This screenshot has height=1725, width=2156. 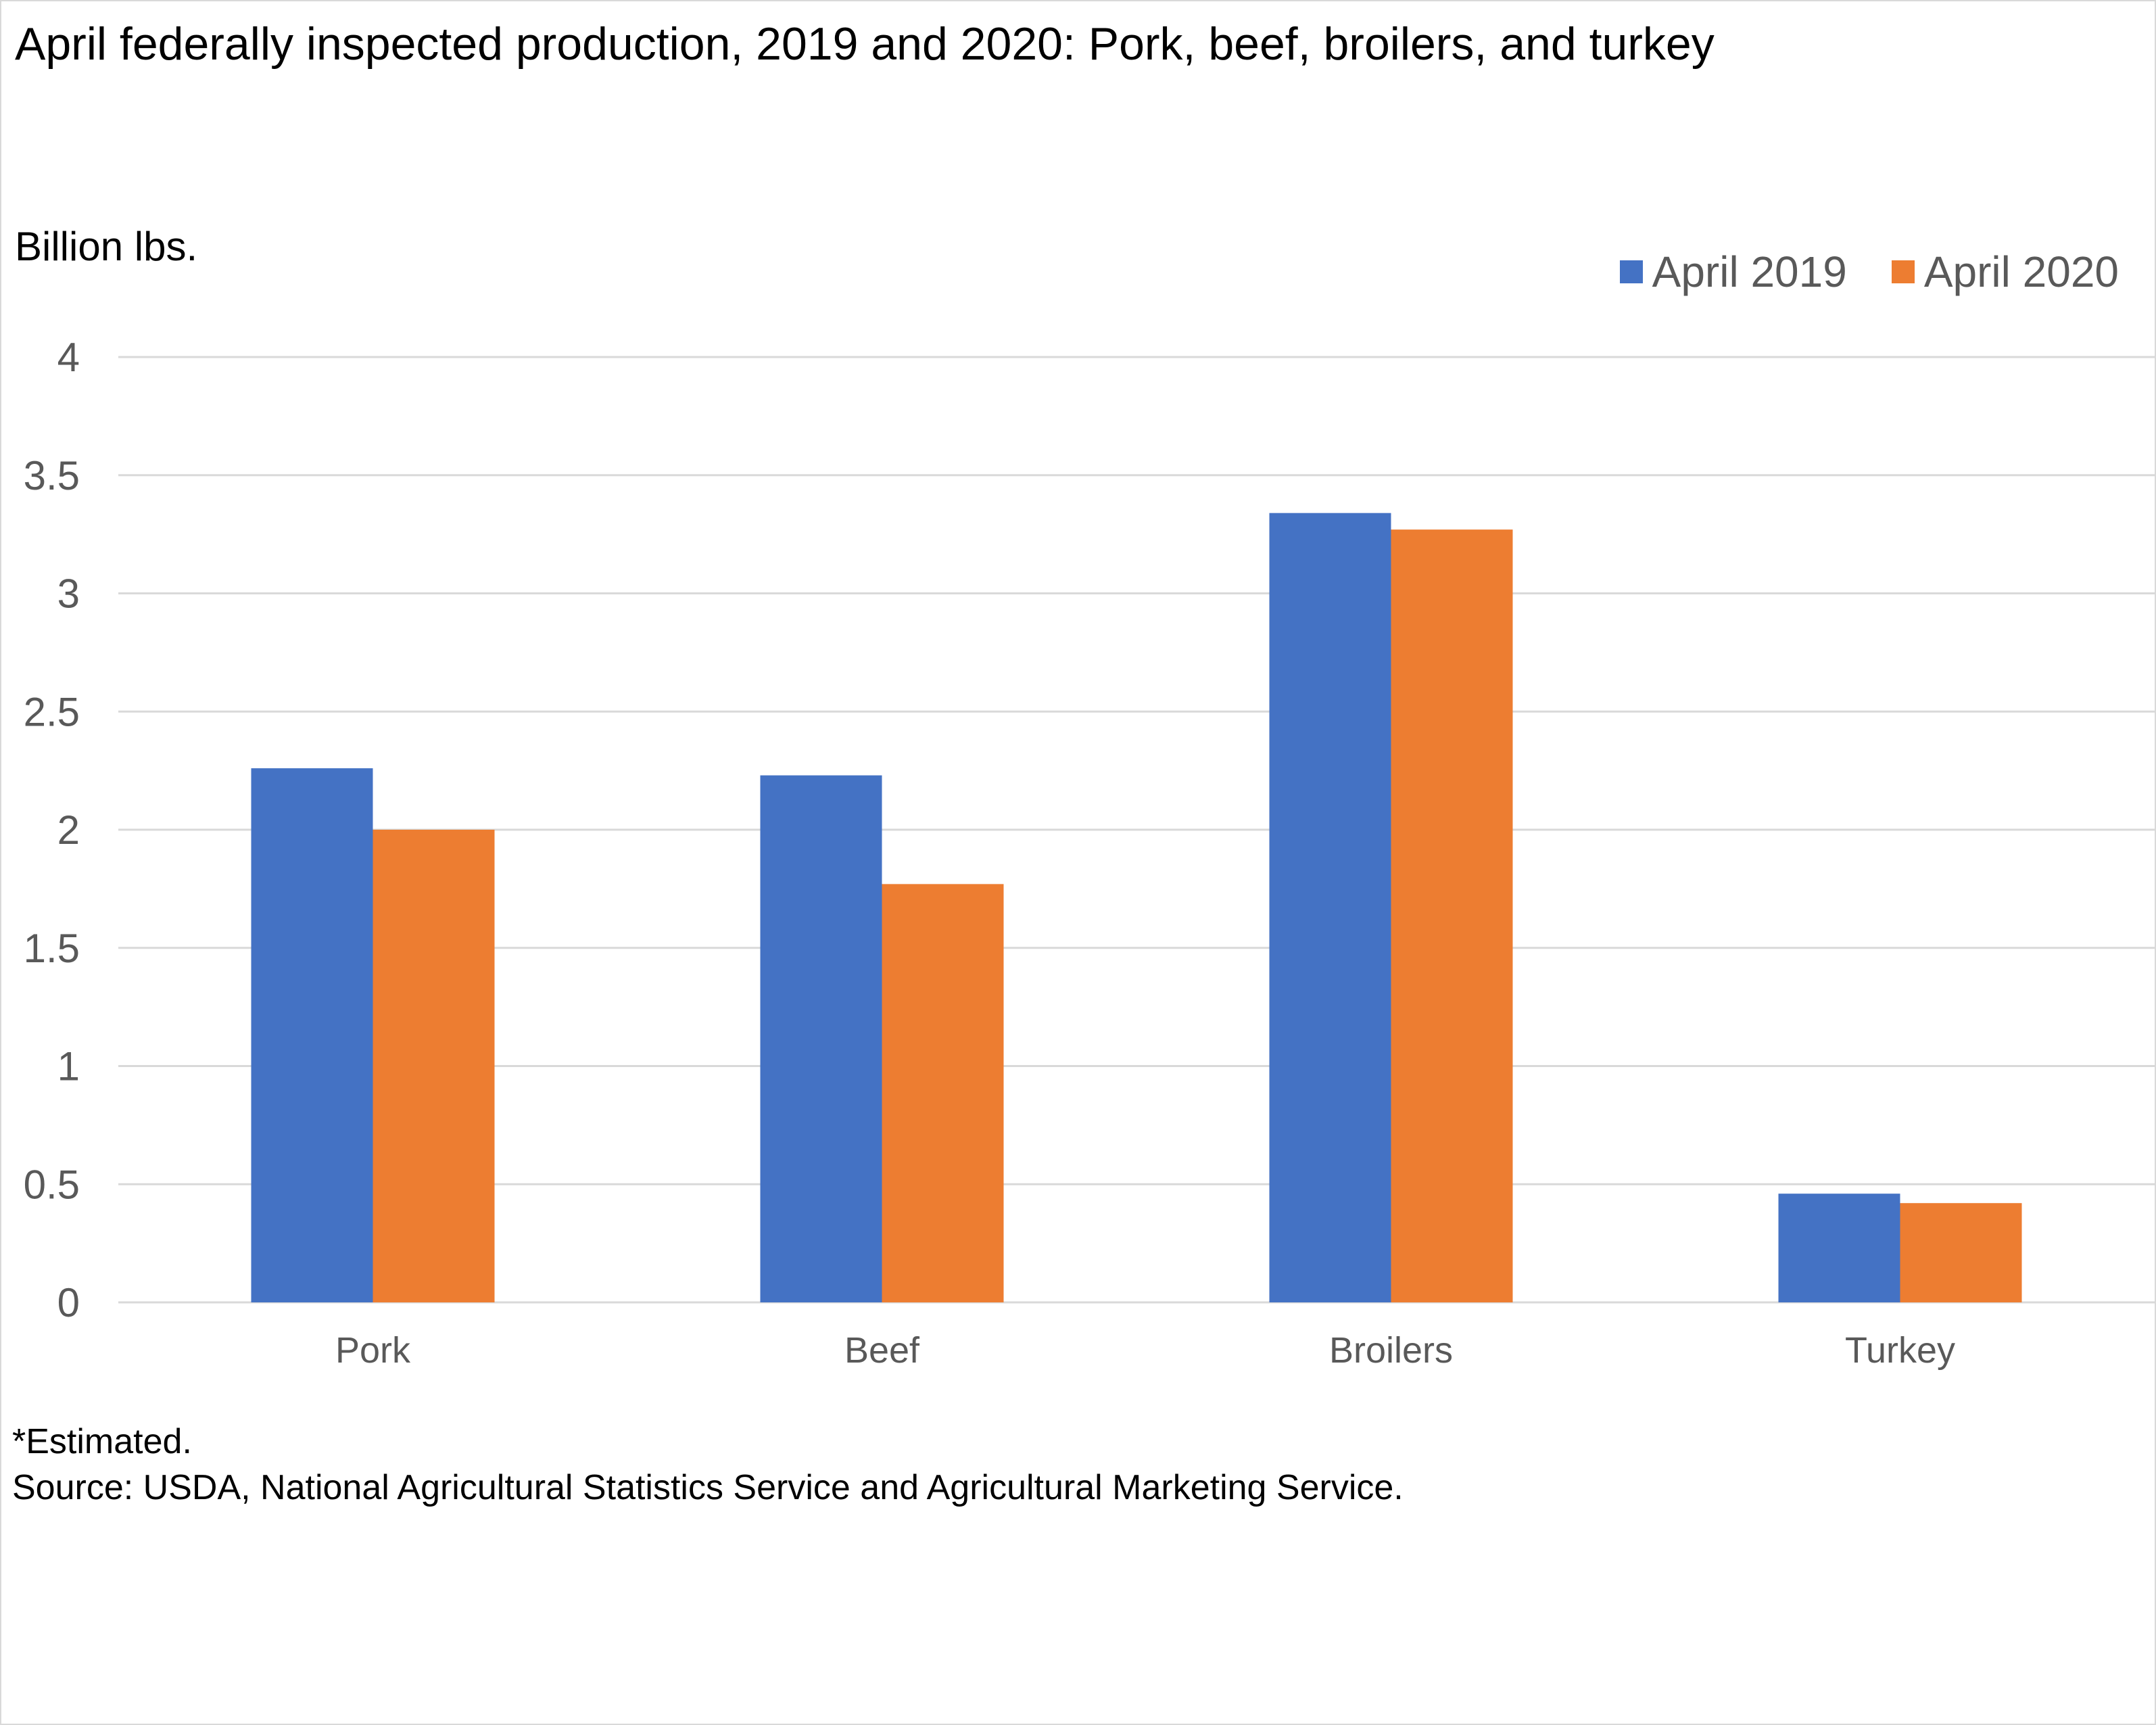 What do you see at coordinates (1839, 1248) in the screenshot?
I see `bar-turkey-april-2019` at bounding box center [1839, 1248].